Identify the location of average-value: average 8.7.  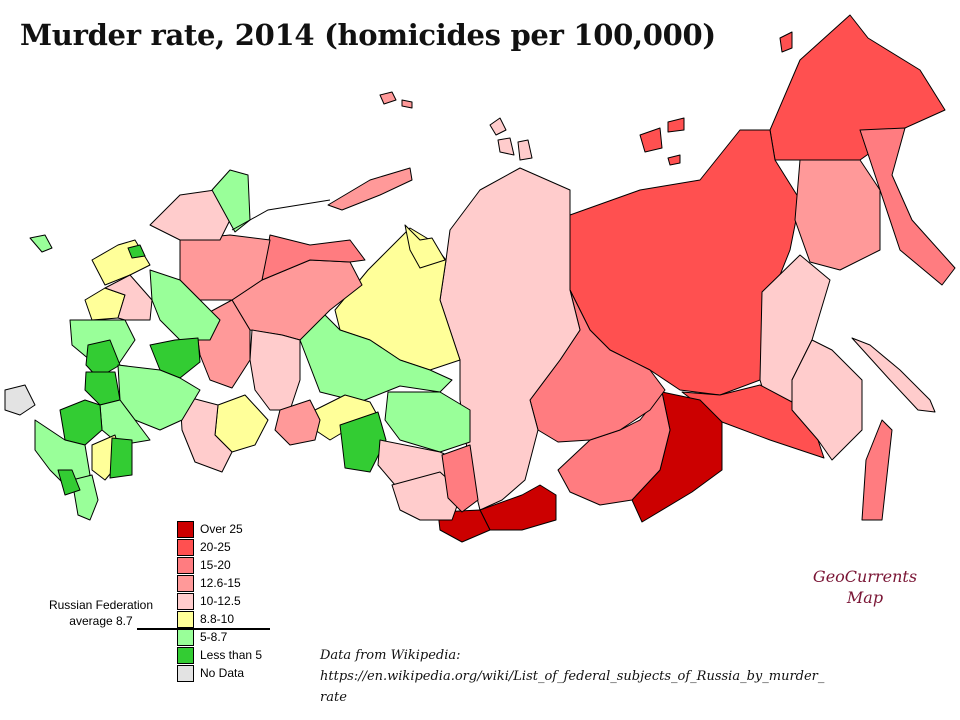
(101, 621).